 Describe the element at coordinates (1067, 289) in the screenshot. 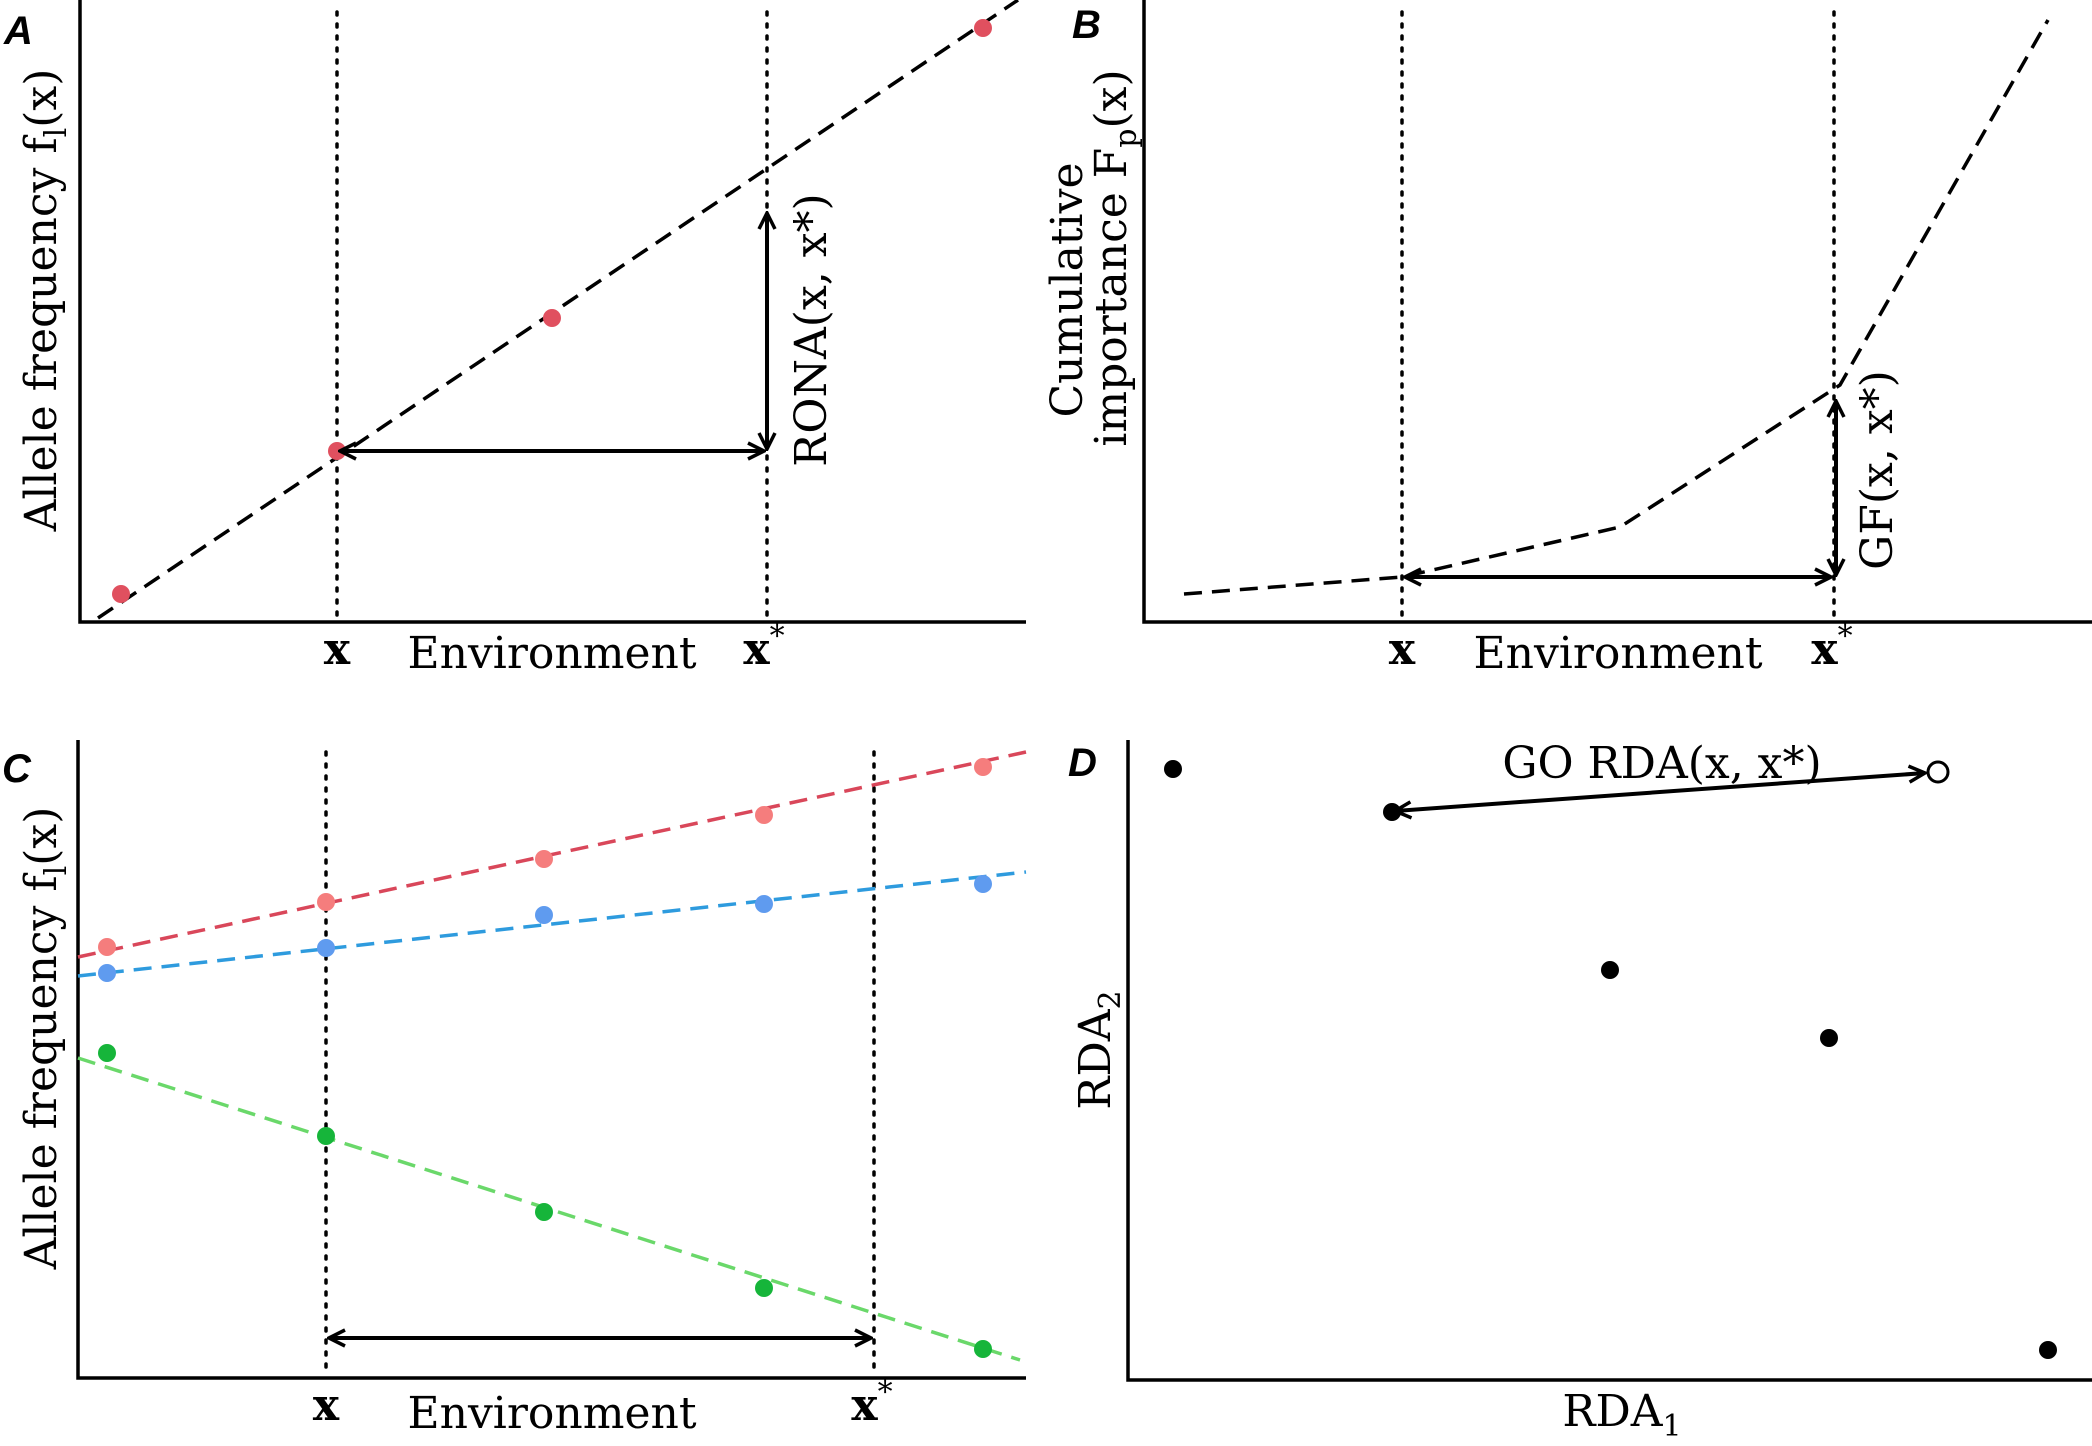

I see `panel-b-y-axis-label-line1: Cumulative` at that location.